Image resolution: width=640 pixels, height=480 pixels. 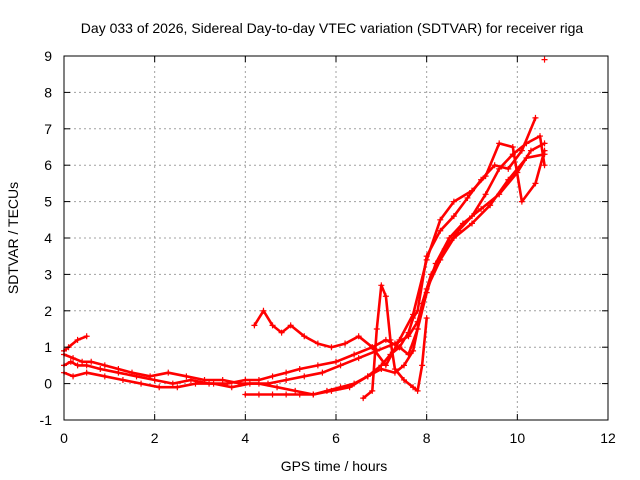 What do you see at coordinates (64, 438) in the screenshot?
I see `x-tick-label: 0` at bounding box center [64, 438].